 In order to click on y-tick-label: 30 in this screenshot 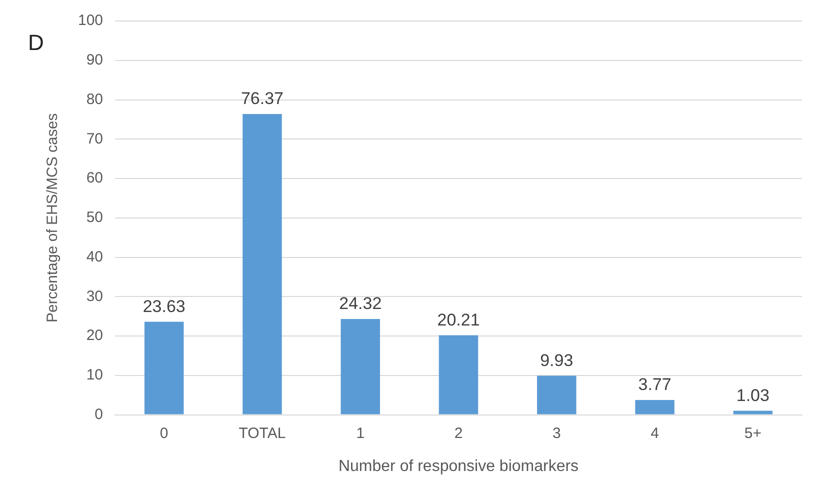, I will do `click(95, 296)`.